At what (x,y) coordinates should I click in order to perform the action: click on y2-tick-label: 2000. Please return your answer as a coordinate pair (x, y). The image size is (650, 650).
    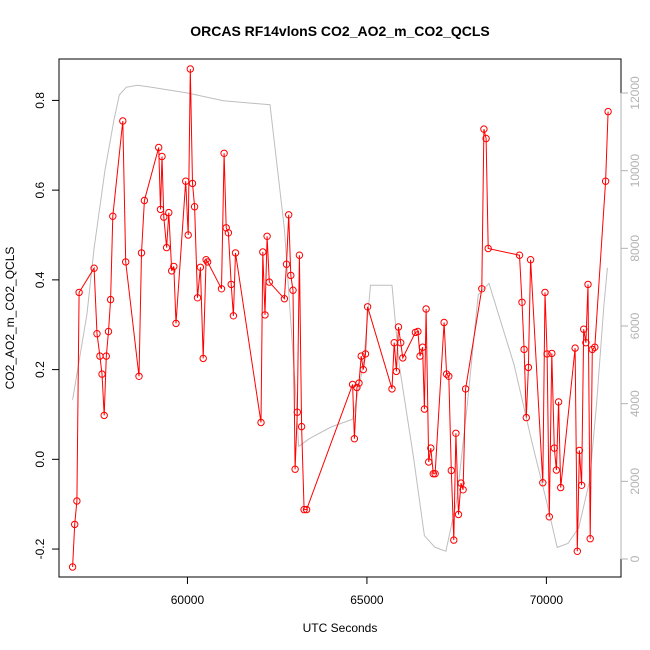
    Looking at the image, I should click on (635, 481).